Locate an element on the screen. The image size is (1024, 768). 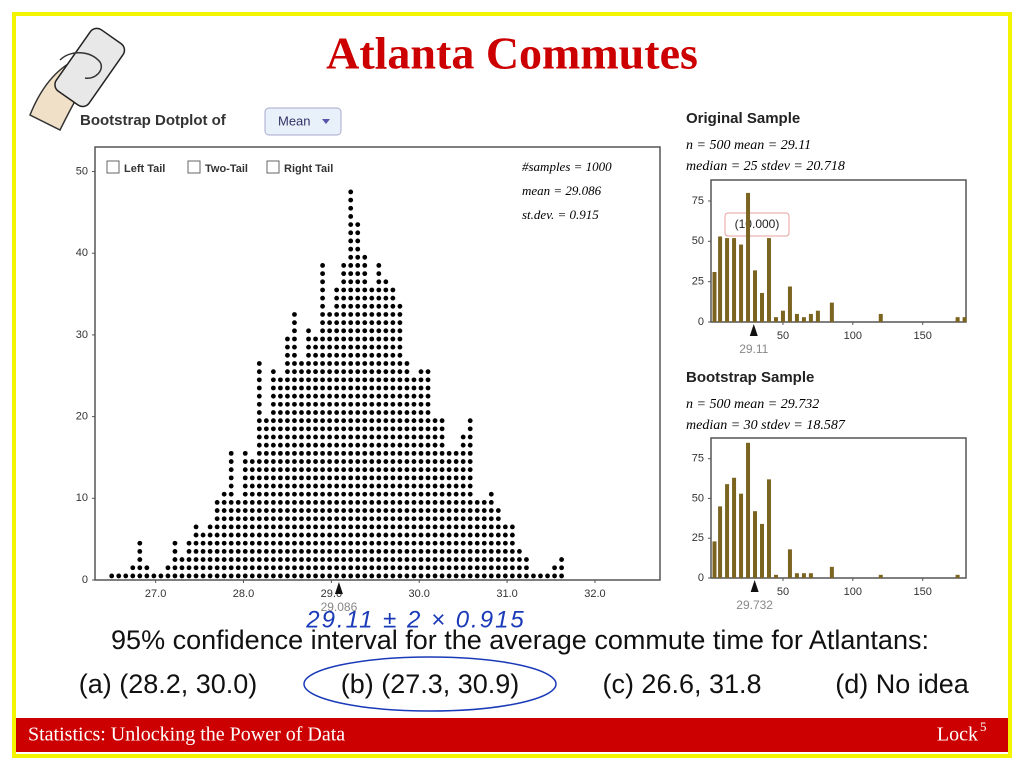
statistic-dropdown is located at coordinates (303, 121).